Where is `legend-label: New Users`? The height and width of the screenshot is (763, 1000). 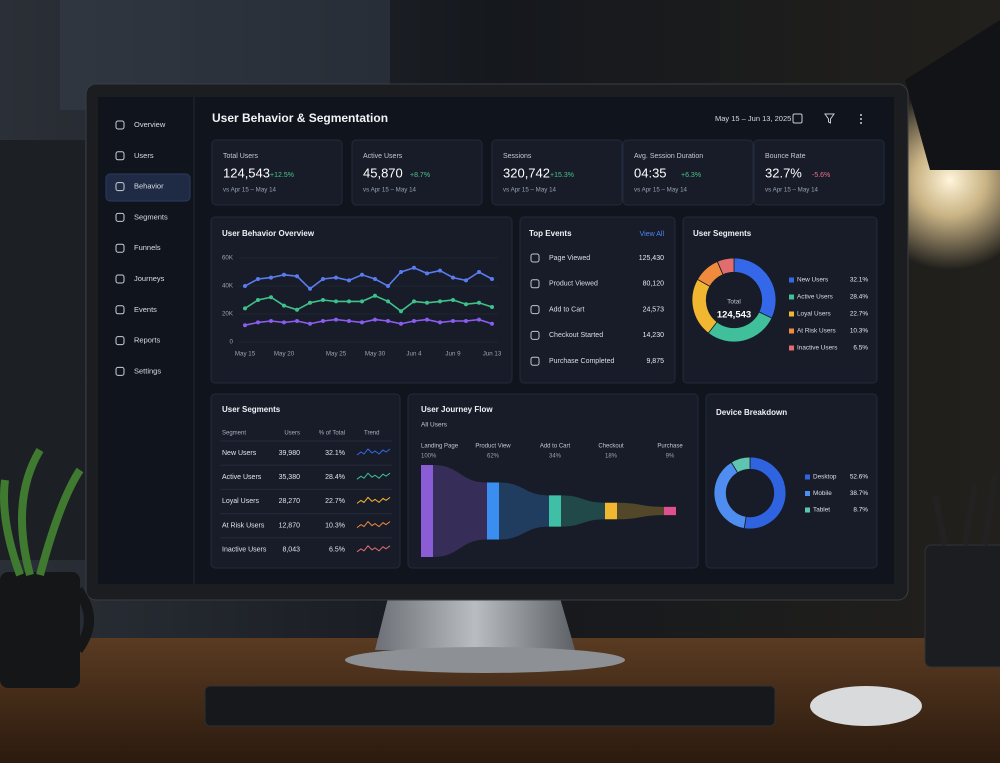
legend-label: New Users is located at coordinates (812, 280).